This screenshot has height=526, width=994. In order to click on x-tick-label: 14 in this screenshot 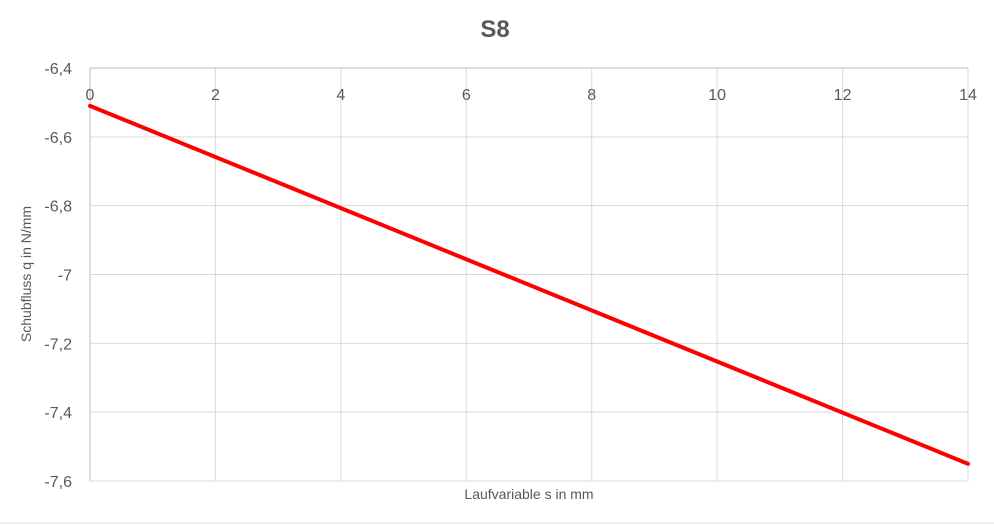, I will do `click(968, 95)`.